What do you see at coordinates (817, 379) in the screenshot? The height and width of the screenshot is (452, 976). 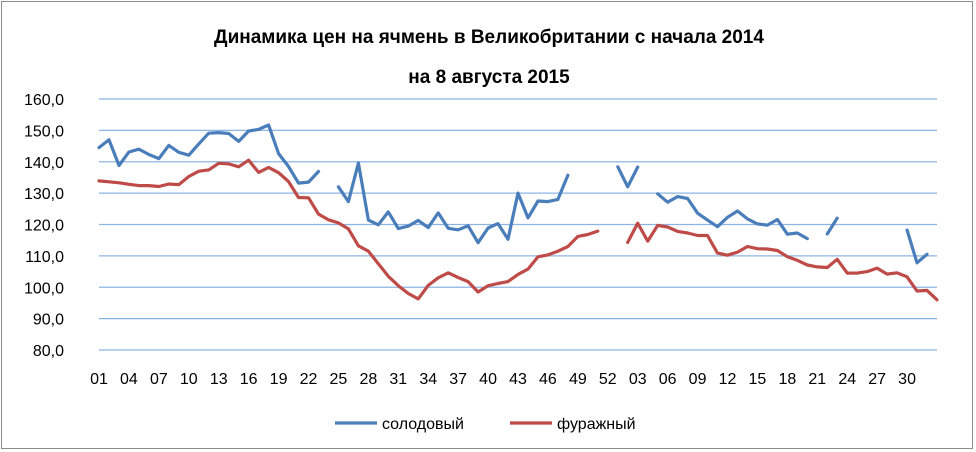 I see `x-tick-label: 21` at bounding box center [817, 379].